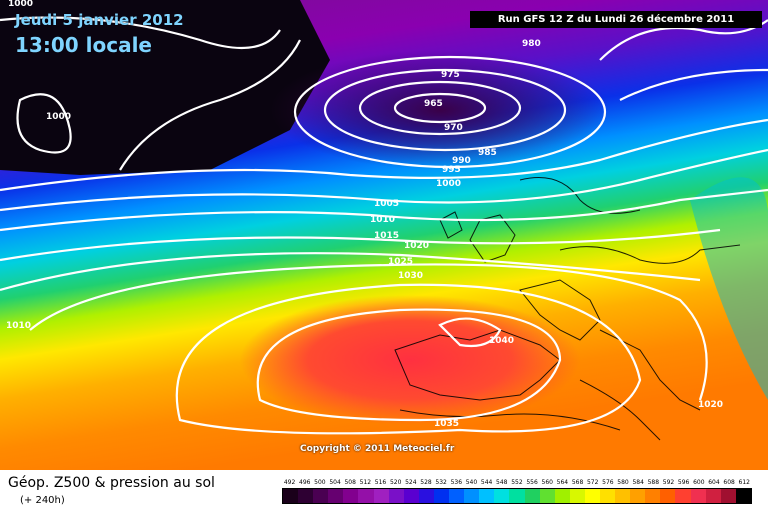  What do you see at coordinates (450, 75) in the screenshot?
I see `isobar-label: 975` at bounding box center [450, 75].